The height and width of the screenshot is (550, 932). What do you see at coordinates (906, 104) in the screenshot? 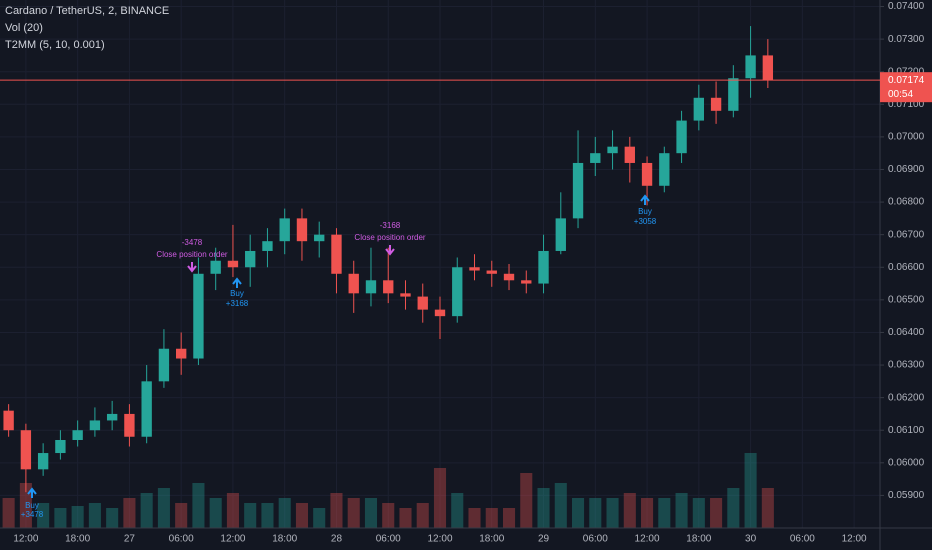
I see `y-tick-label: 0.07100` at bounding box center [906, 104].